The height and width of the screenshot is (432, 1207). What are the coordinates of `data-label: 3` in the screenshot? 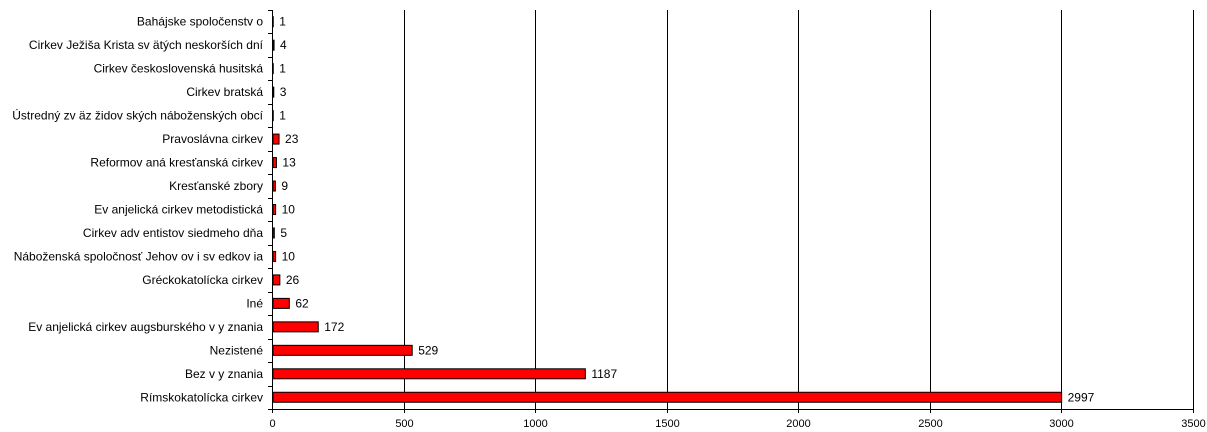 It's located at (283, 92).